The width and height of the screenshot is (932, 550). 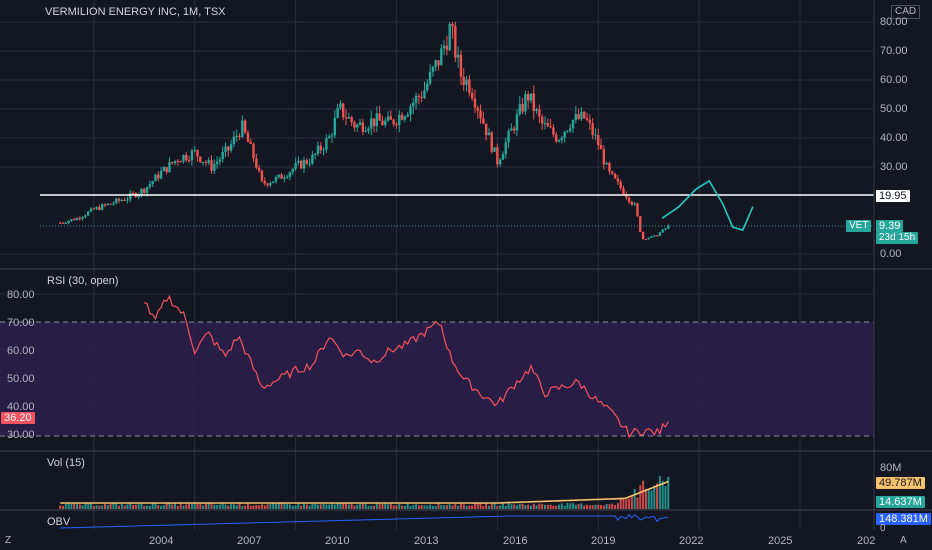 What do you see at coordinates (249, 541) in the screenshot?
I see `time-tick: 2007` at bounding box center [249, 541].